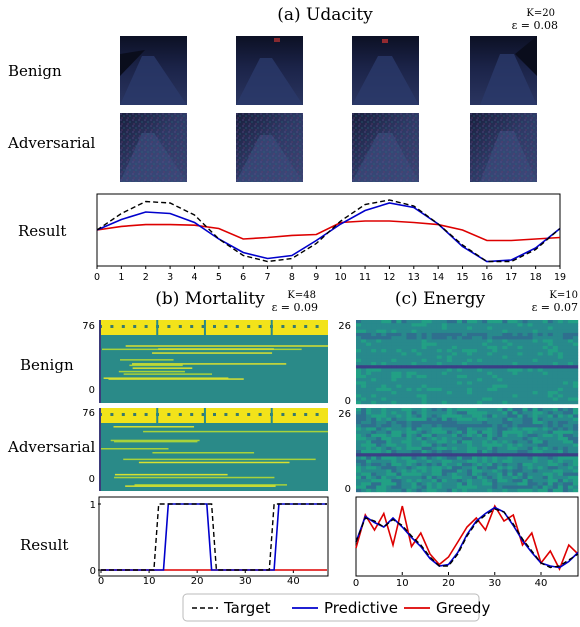 The height and width of the screenshot is (627, 580). Describe the element at coordinates (563, 295) in the screenshot. I see `energy-k-label: K=10` at that location.